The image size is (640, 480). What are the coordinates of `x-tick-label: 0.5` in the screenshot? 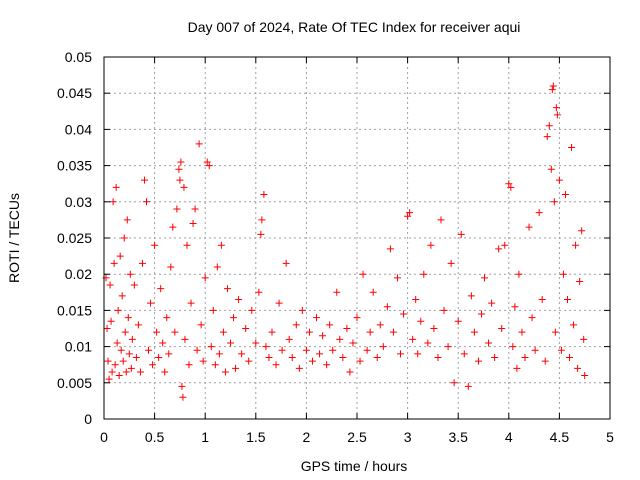 It's located at (155, 437).